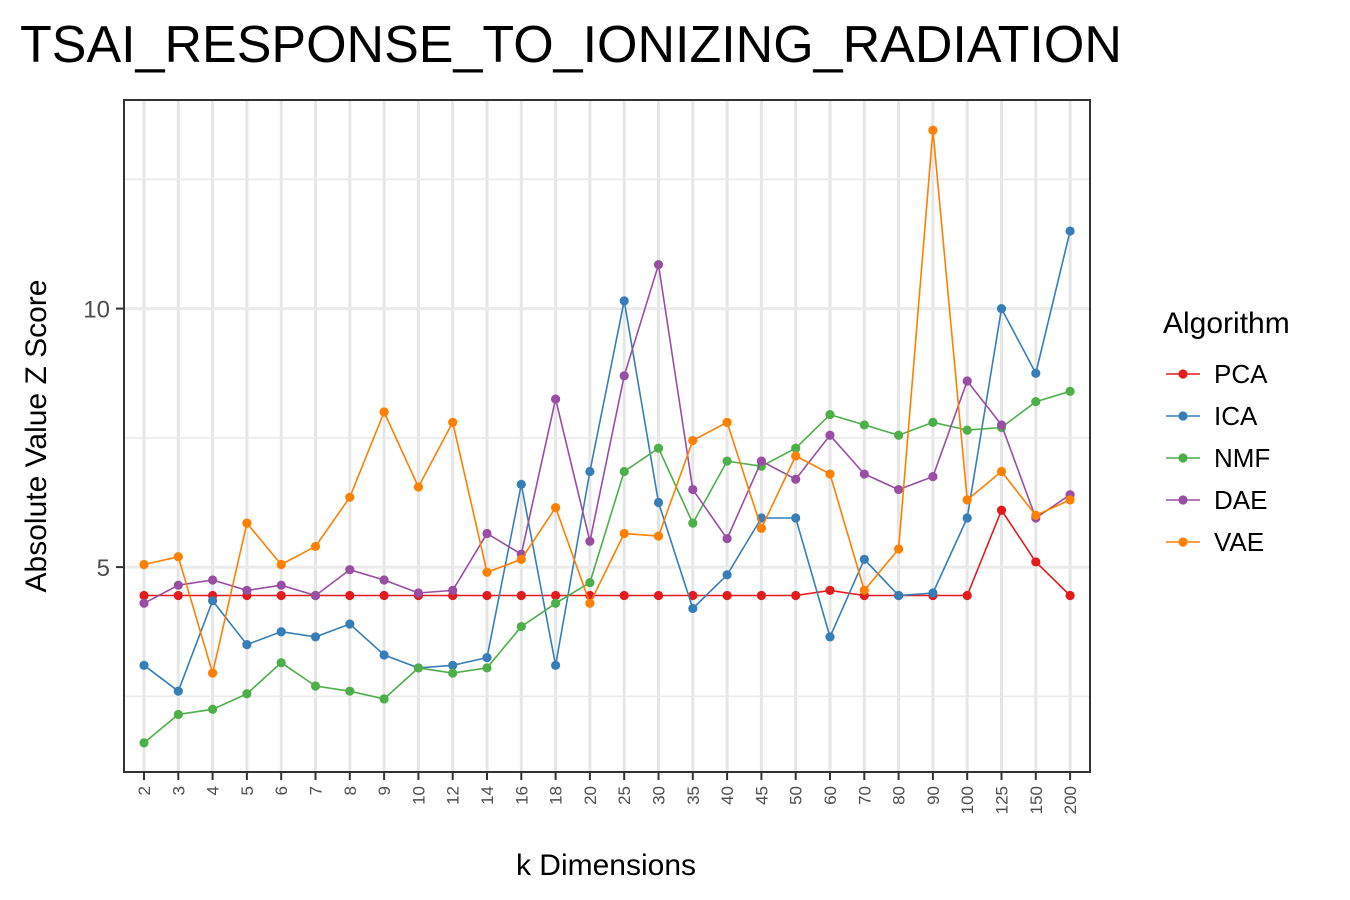 The image size is (1350, 900). Describe the element at coordinates (1002, 800) in the screenshot. I see `x-tick-label: 125` at that location.